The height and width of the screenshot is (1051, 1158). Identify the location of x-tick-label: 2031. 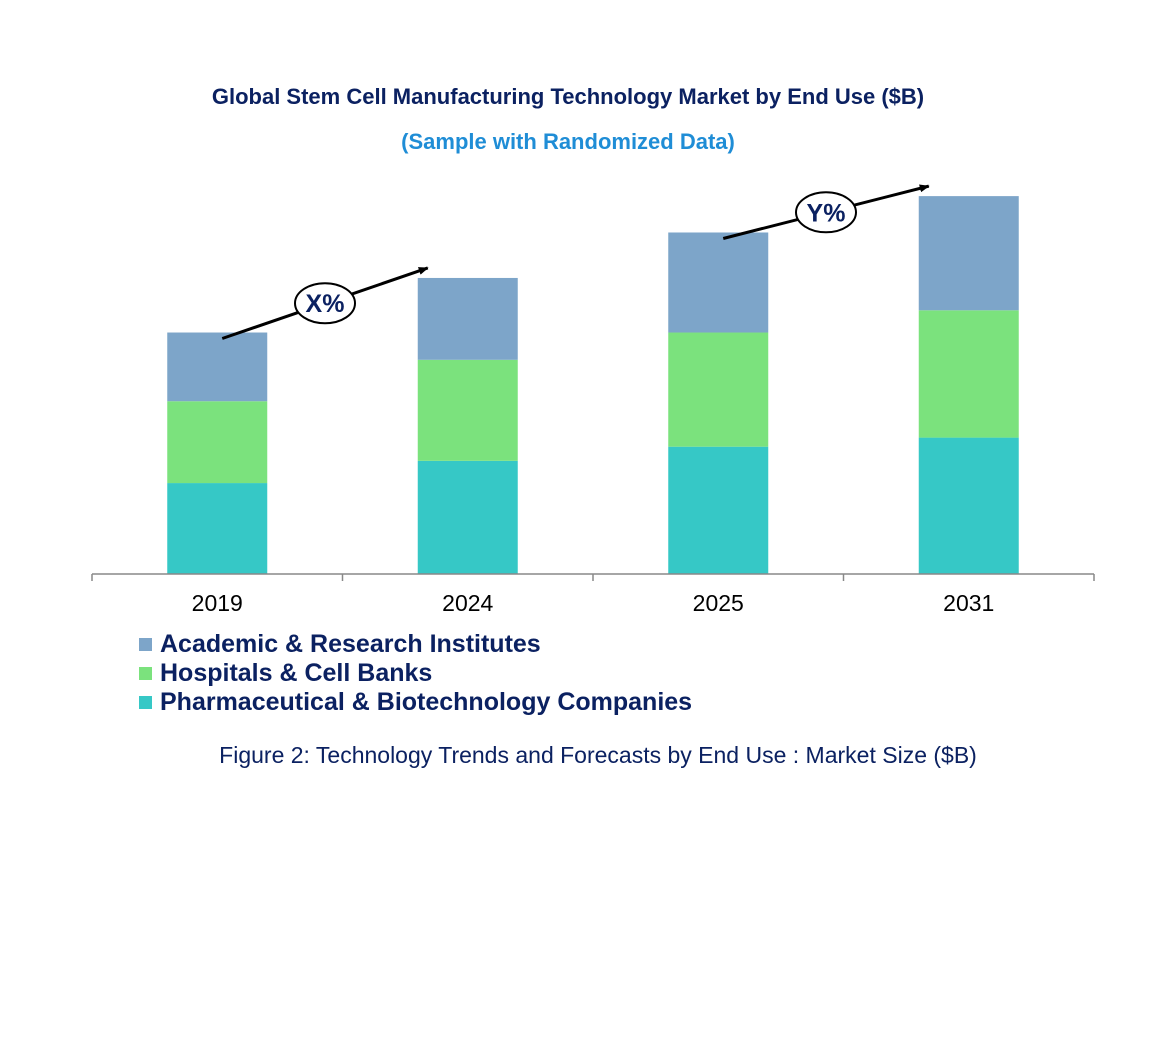
(968, 603).